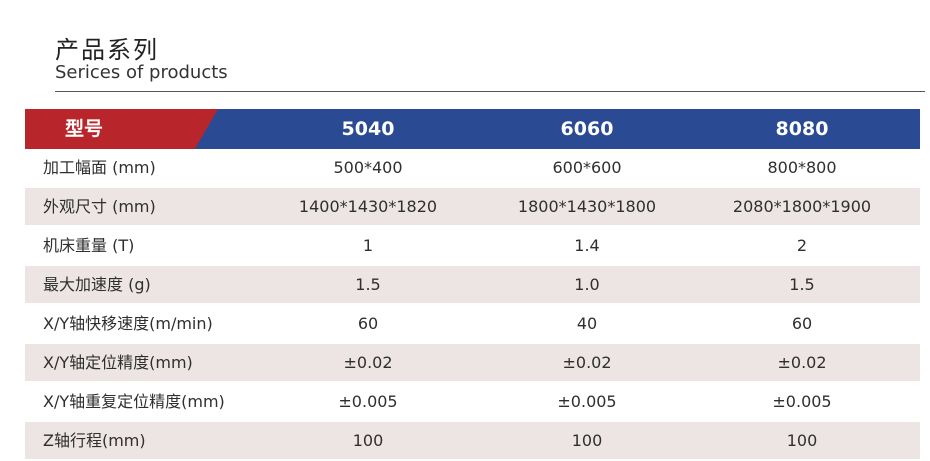 Image resolution: width=930 pixels, height=461 pixels. Describe the element at coordinates (97, 284) in the screenshot. I see `spec-label: 最大加速度 (g)` at that location.